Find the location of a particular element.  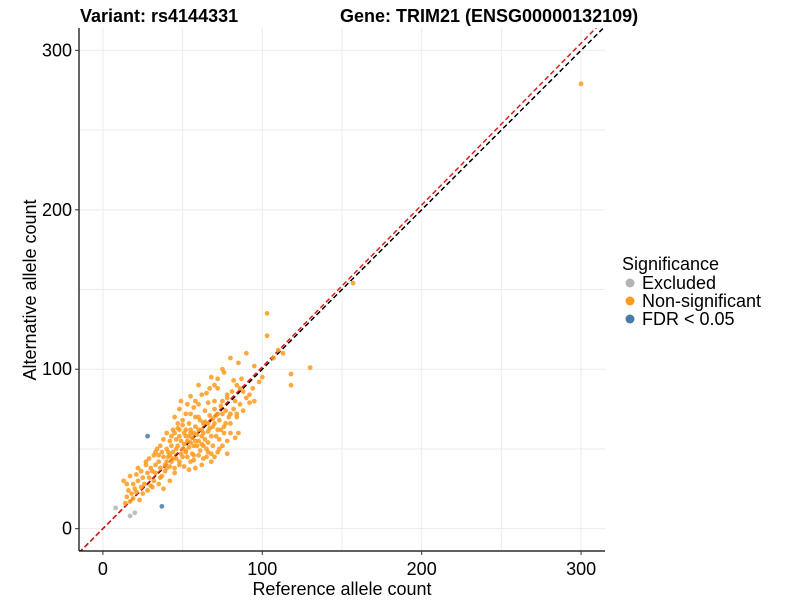

y-tick-label: 200 is located at coordinates (57, 210).